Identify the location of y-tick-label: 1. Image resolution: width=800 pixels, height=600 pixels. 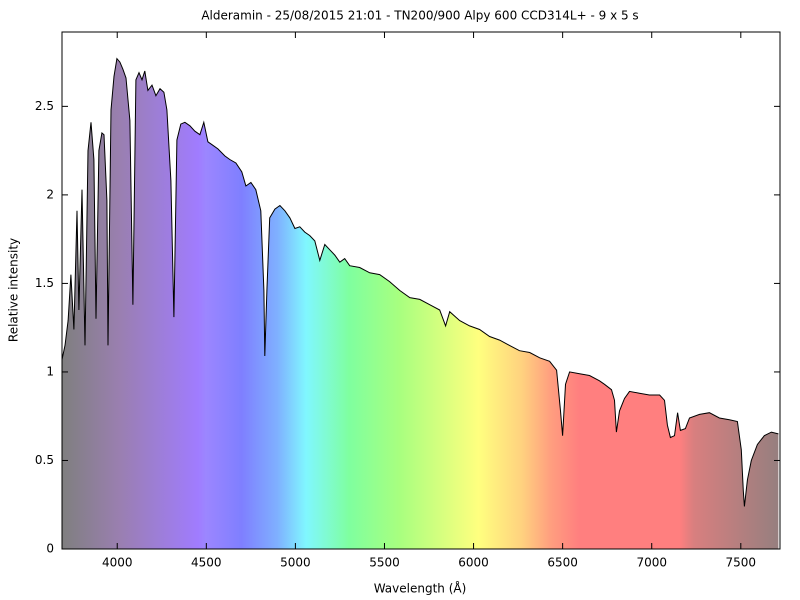
(50, 371).